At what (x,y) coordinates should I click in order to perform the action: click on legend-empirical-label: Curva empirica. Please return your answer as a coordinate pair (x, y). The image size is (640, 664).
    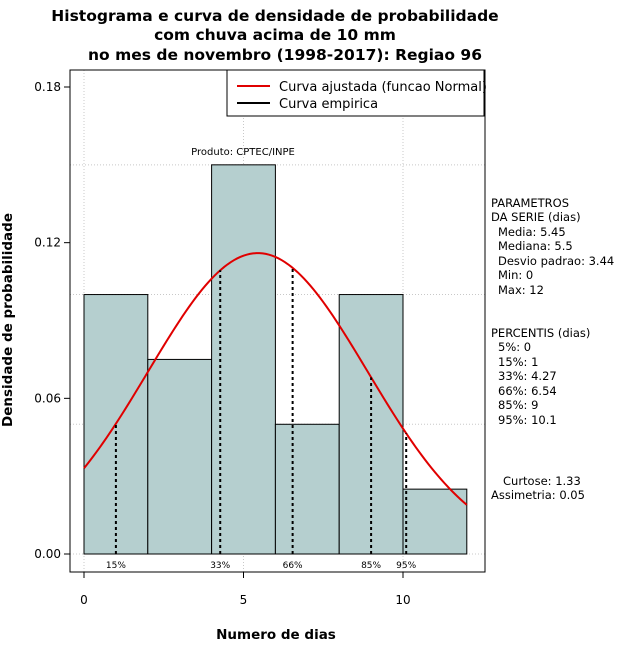
    Looking at the image, I should click on (328, 104).